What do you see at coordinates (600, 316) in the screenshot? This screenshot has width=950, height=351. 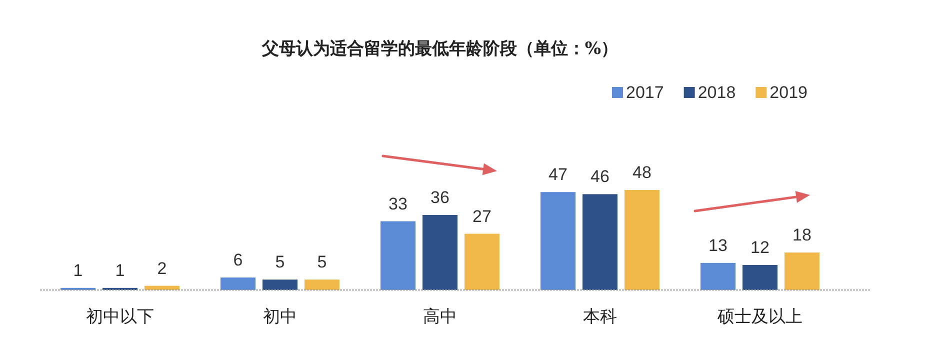 I see `x-tick-label: 本科` at bounding box center [600, 316].